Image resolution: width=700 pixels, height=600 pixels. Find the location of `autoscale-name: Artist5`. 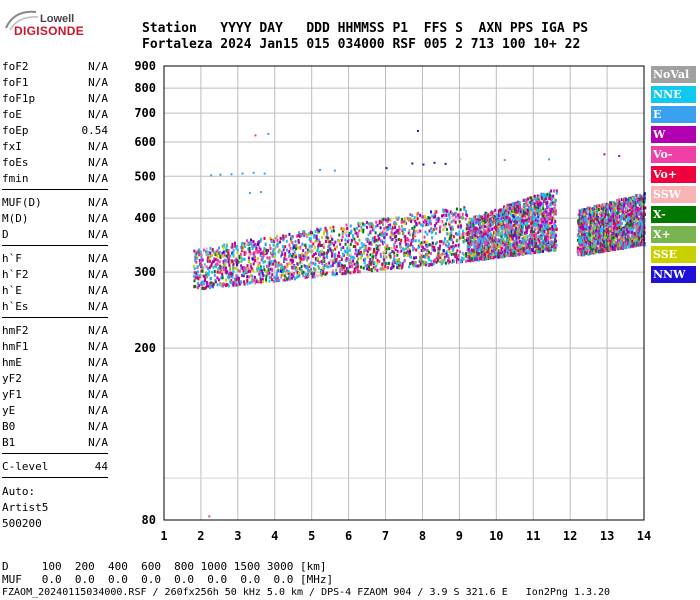

autoscale-name: Artist5 is located at coordinates (25, 507).